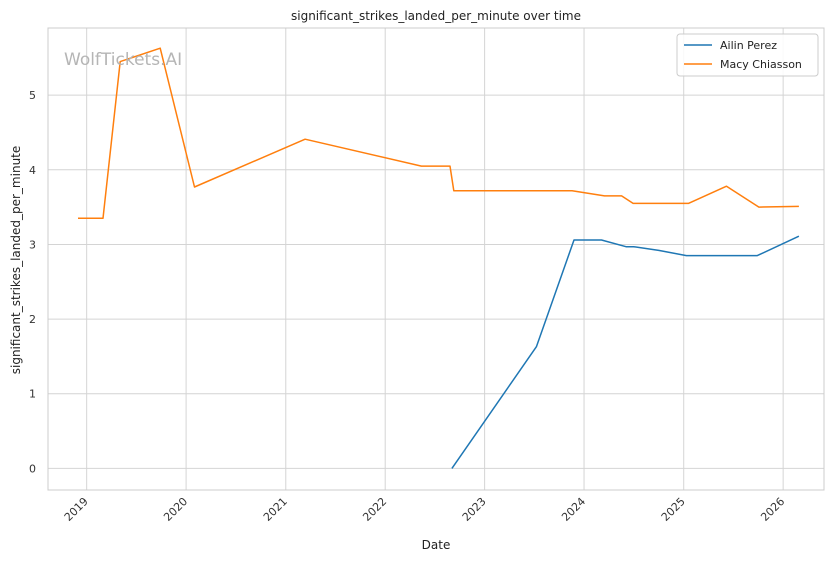 This screenshot has height=561, width=832. I want to click on y-tick-label: 1, so click(32, 394).